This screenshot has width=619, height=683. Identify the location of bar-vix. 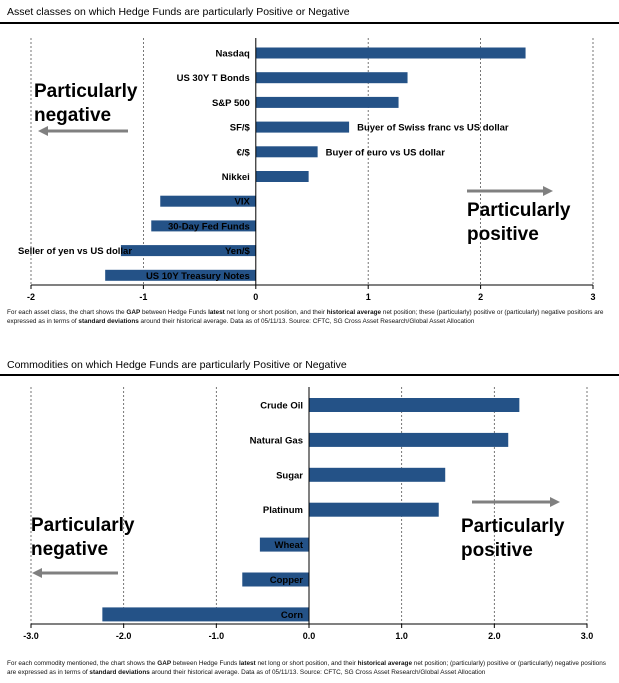
(208, 201).